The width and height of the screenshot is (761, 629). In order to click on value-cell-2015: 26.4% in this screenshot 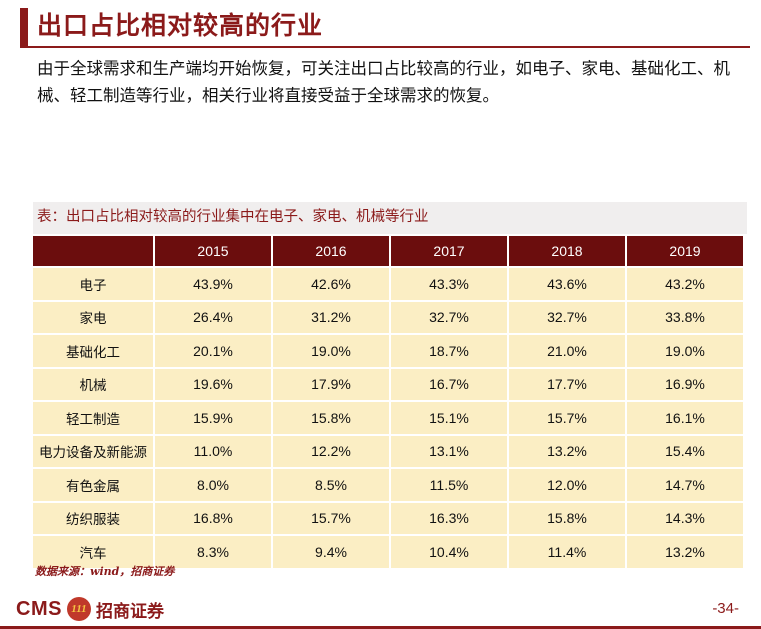, I will do `click(213, 317)`.